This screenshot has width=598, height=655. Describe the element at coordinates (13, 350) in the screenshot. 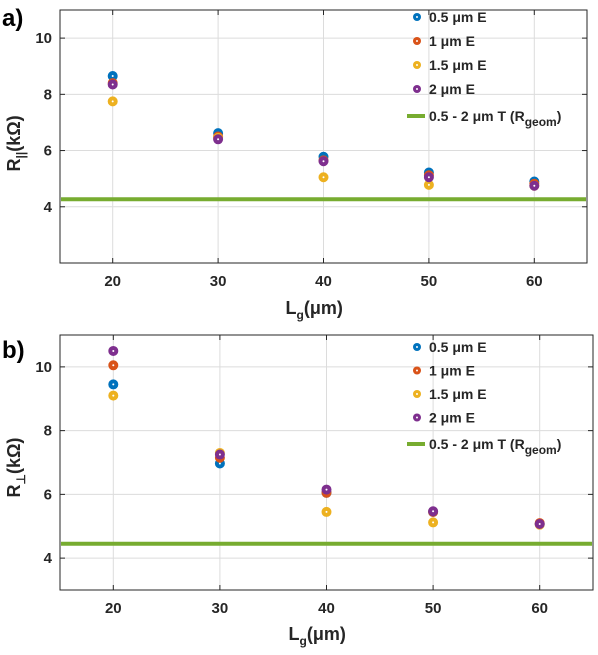

I see `panel-label: b)` at that location.